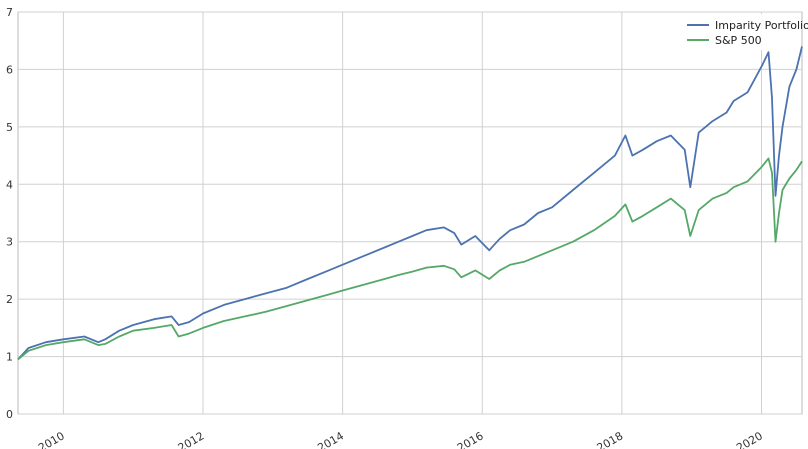 Image resolution: width=808 pixels, height=449 pixels. What do you see at coordinates (761, 25) in the screenshot?
I see `legend-label: Imparity Portfolio` at bounding box center [761, 25].